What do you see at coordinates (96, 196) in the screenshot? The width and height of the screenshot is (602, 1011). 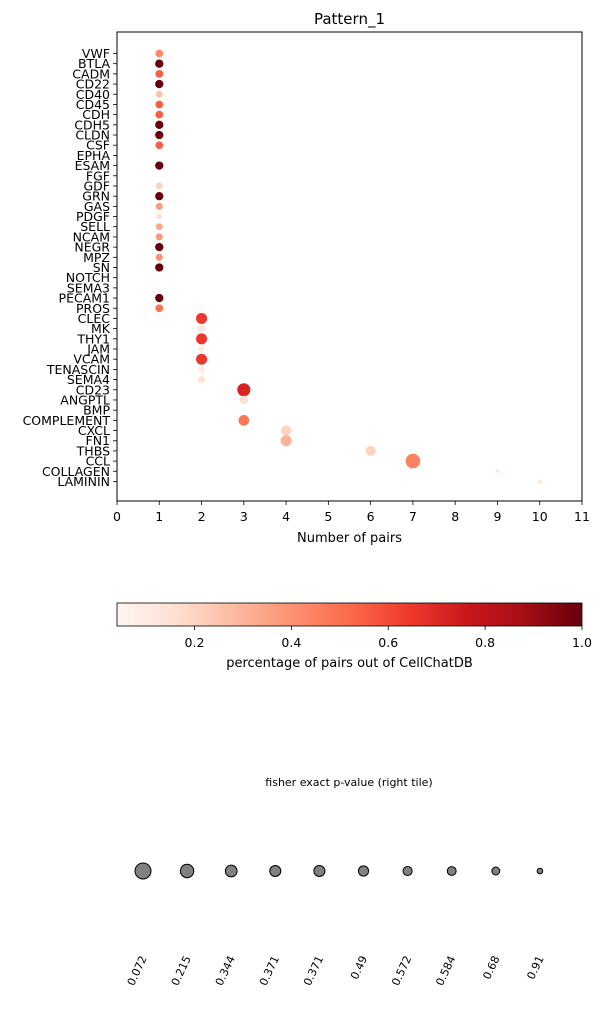 I see `y-tick-label: GRN` at bounding box center [96, 196].